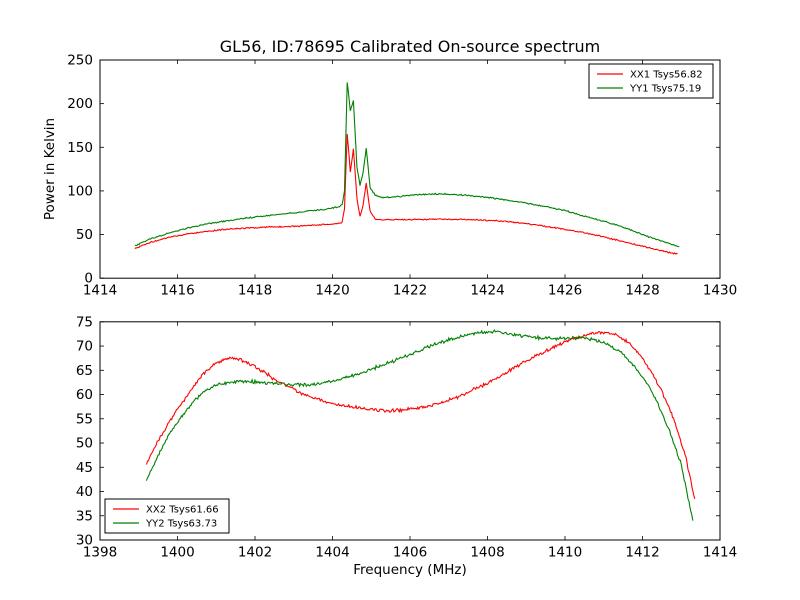  What do you see at coordinates (409, 570) in the screenshot?
I see `x-axis-label: Frequency (MHz)` at bounding box center [409, 570].